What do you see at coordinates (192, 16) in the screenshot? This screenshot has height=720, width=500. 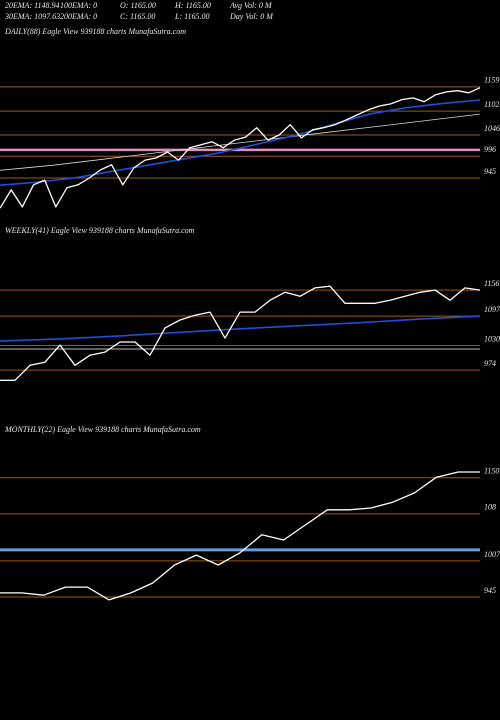 I see `header-text: L: 1165.00` at bounding box center [192, 16].